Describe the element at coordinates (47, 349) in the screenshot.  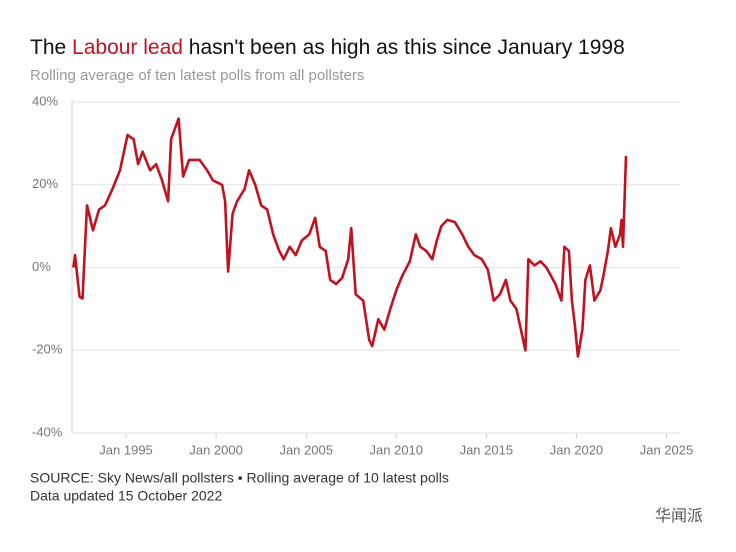
I see `y-tick-label: -20%` at that location.